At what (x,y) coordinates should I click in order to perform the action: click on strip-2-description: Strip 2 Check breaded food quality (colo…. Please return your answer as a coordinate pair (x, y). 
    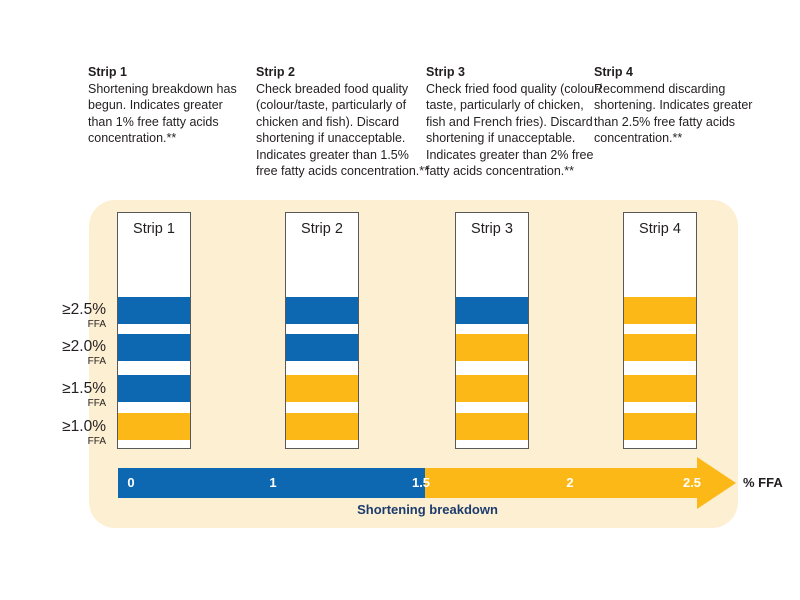
    Looking at the image, I should click on (345, 122).